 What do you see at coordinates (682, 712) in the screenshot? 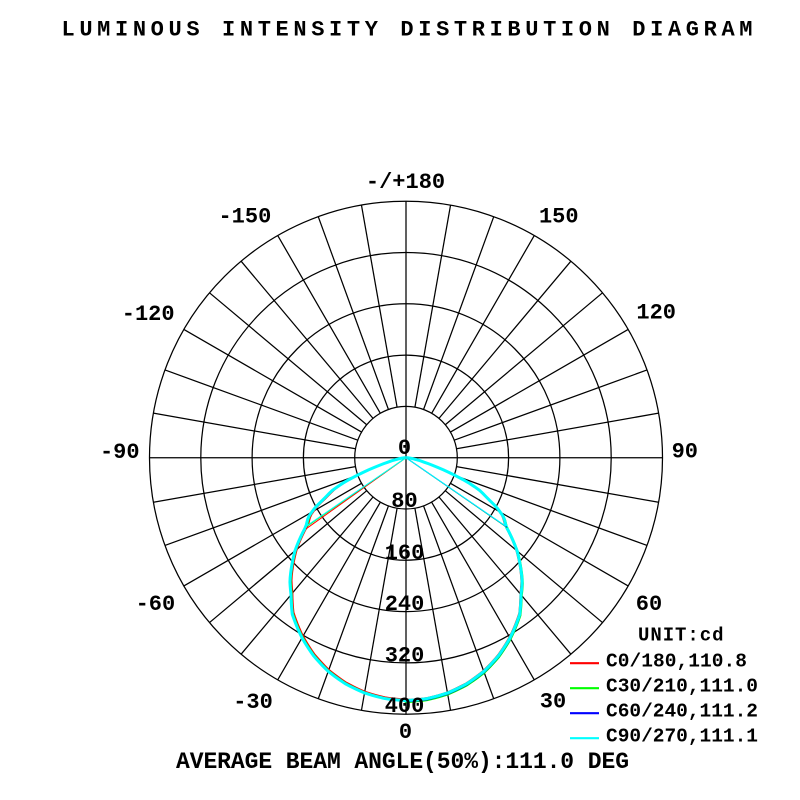
I see `svg-text: C60/240,111.2` at bounding box center [682, 712].